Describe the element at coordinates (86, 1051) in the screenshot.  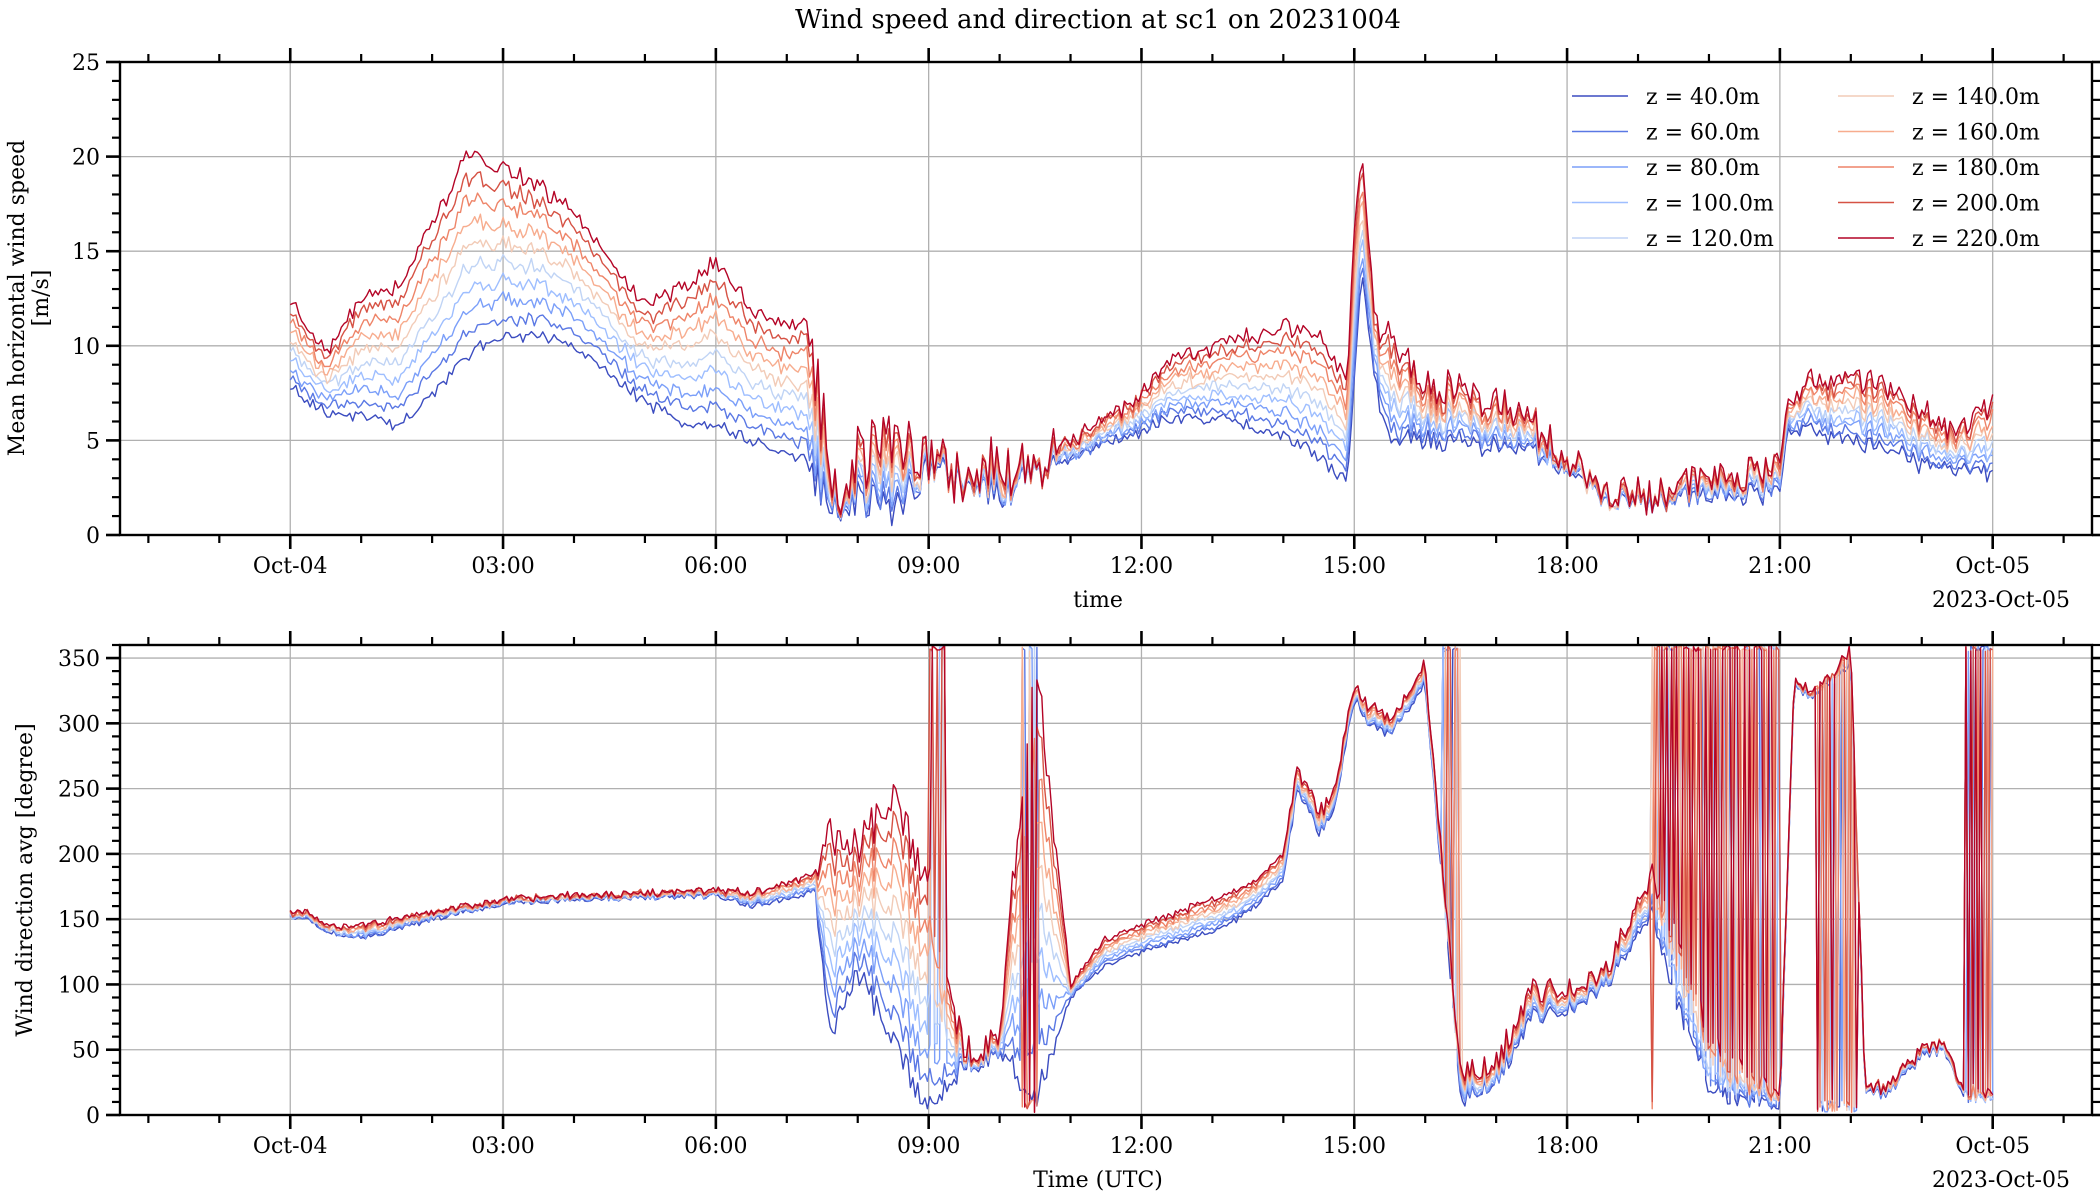
I see `y-tick-label: 50` at that location.